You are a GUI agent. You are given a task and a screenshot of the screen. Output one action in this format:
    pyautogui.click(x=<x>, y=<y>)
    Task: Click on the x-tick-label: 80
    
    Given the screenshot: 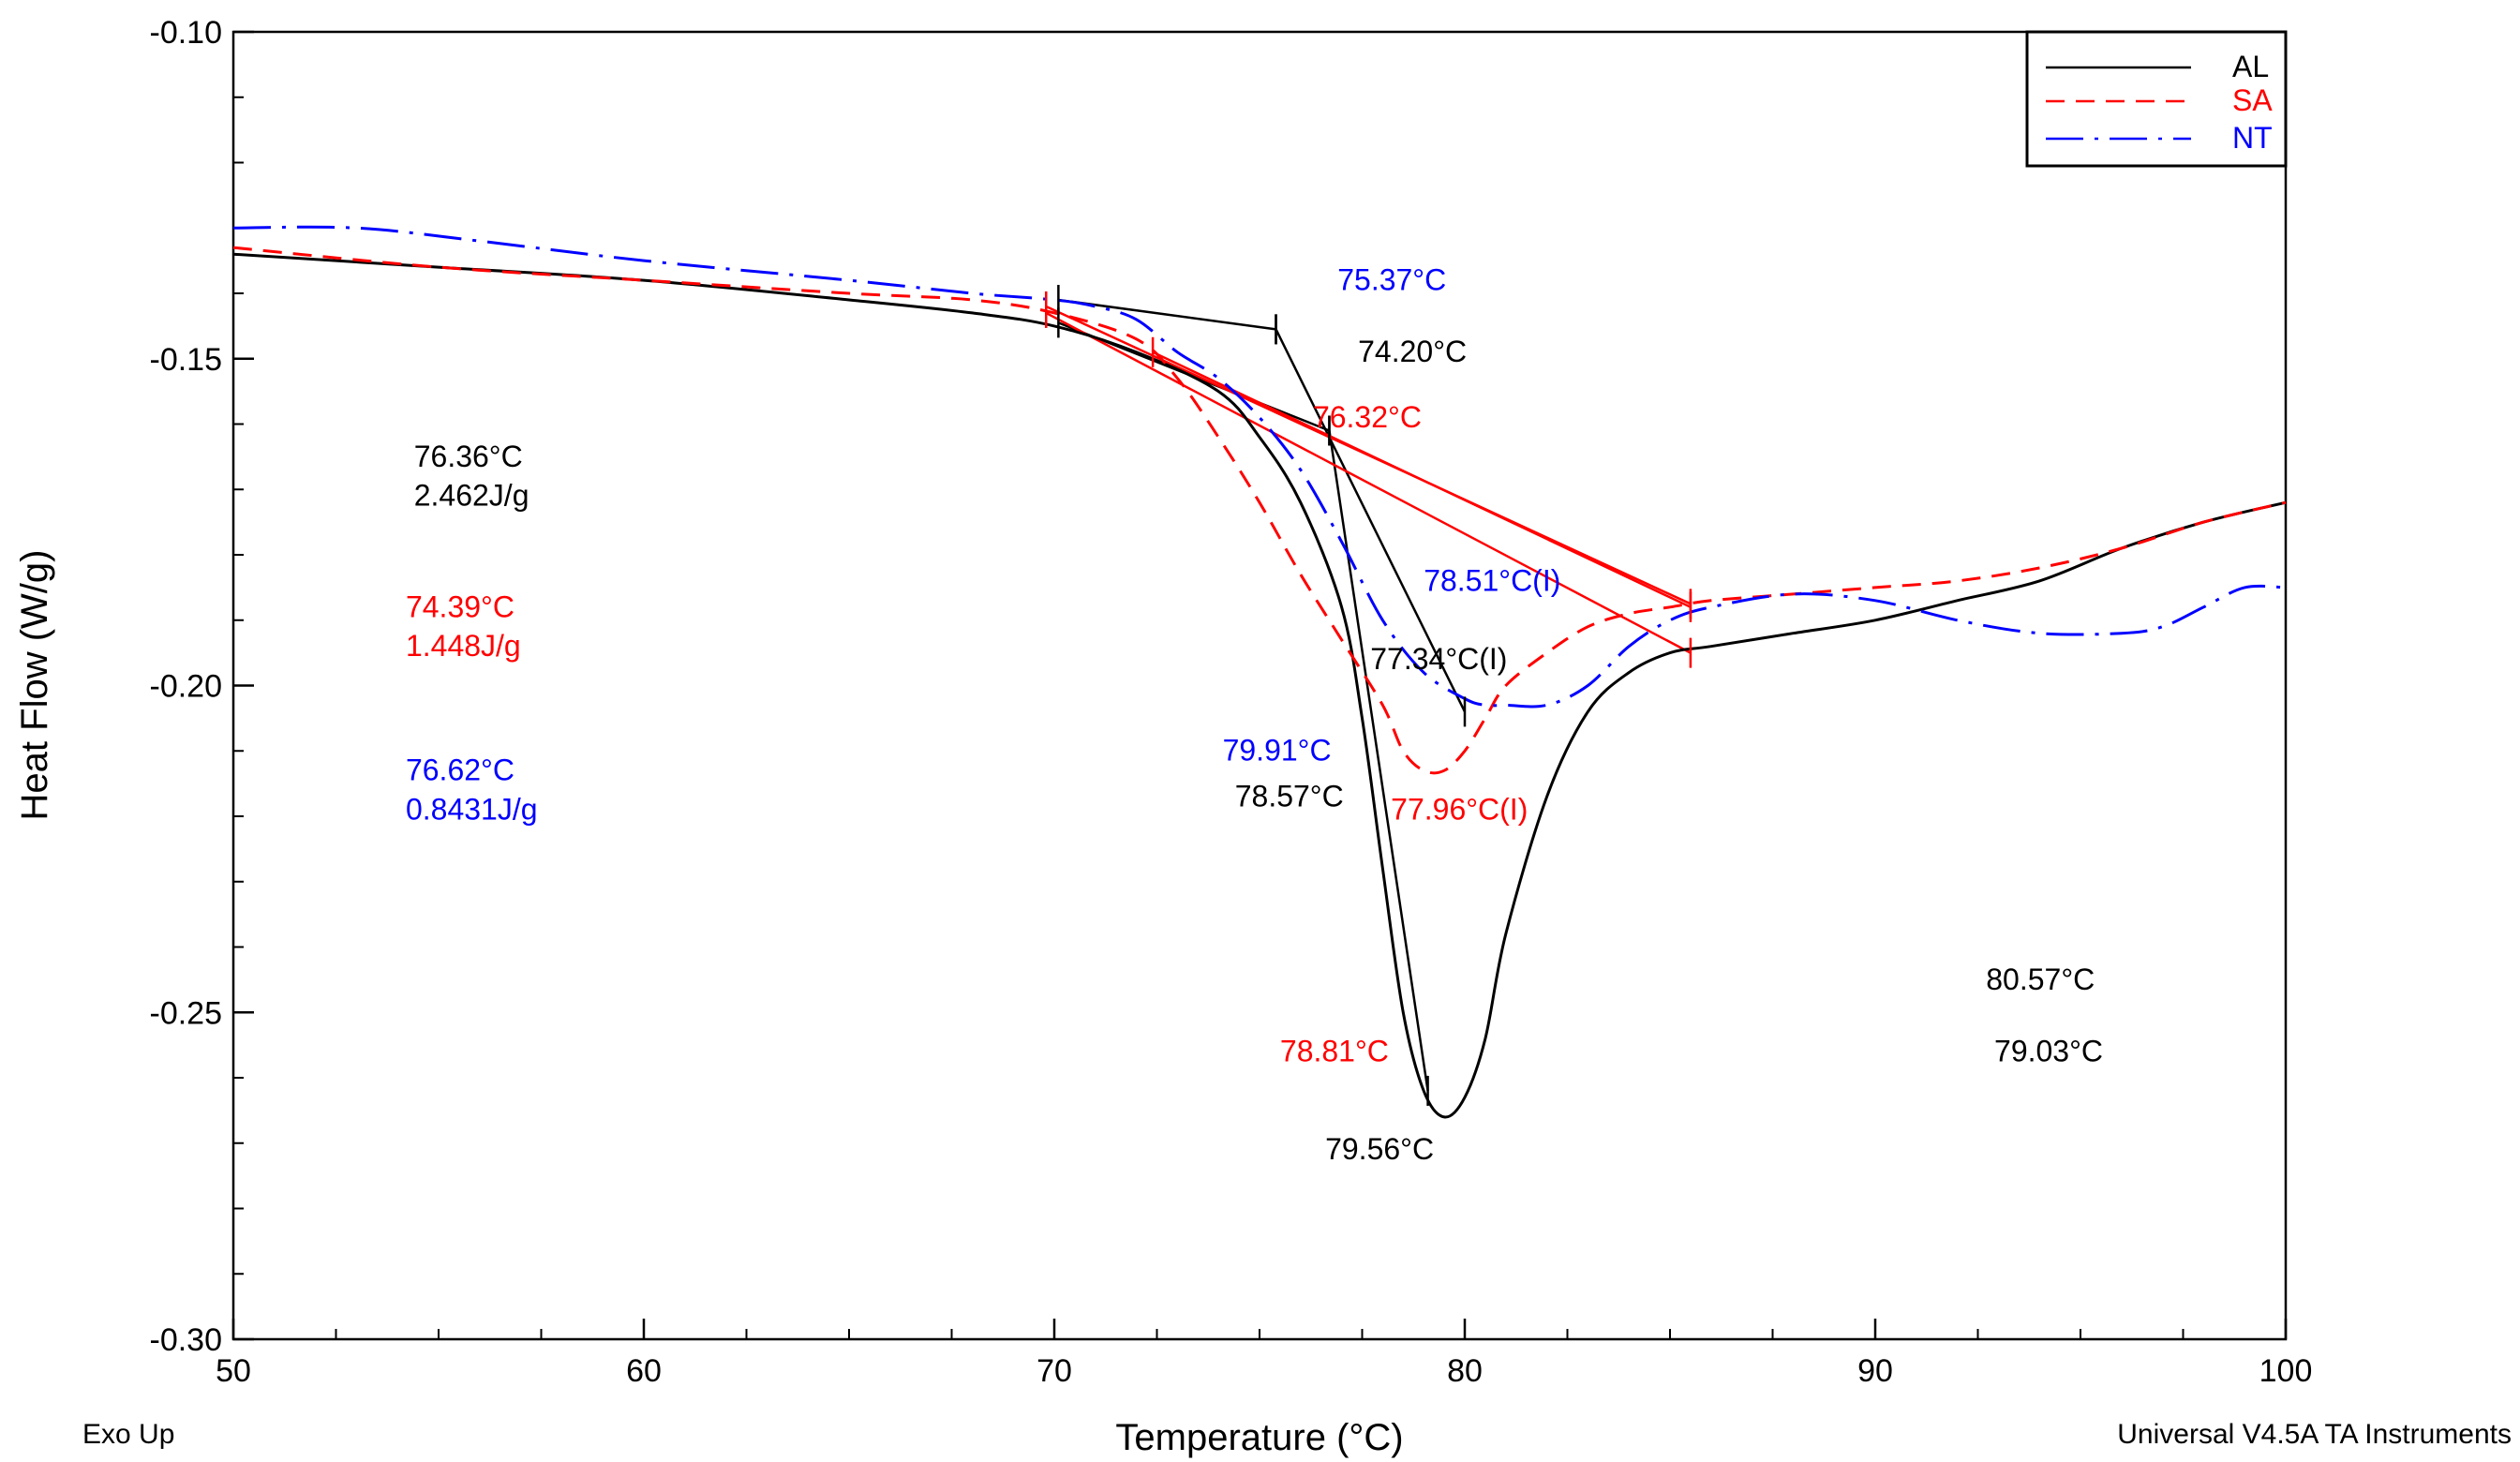 What is the action you would take?
    pyautogui.click(x=1465, y=1371)
    